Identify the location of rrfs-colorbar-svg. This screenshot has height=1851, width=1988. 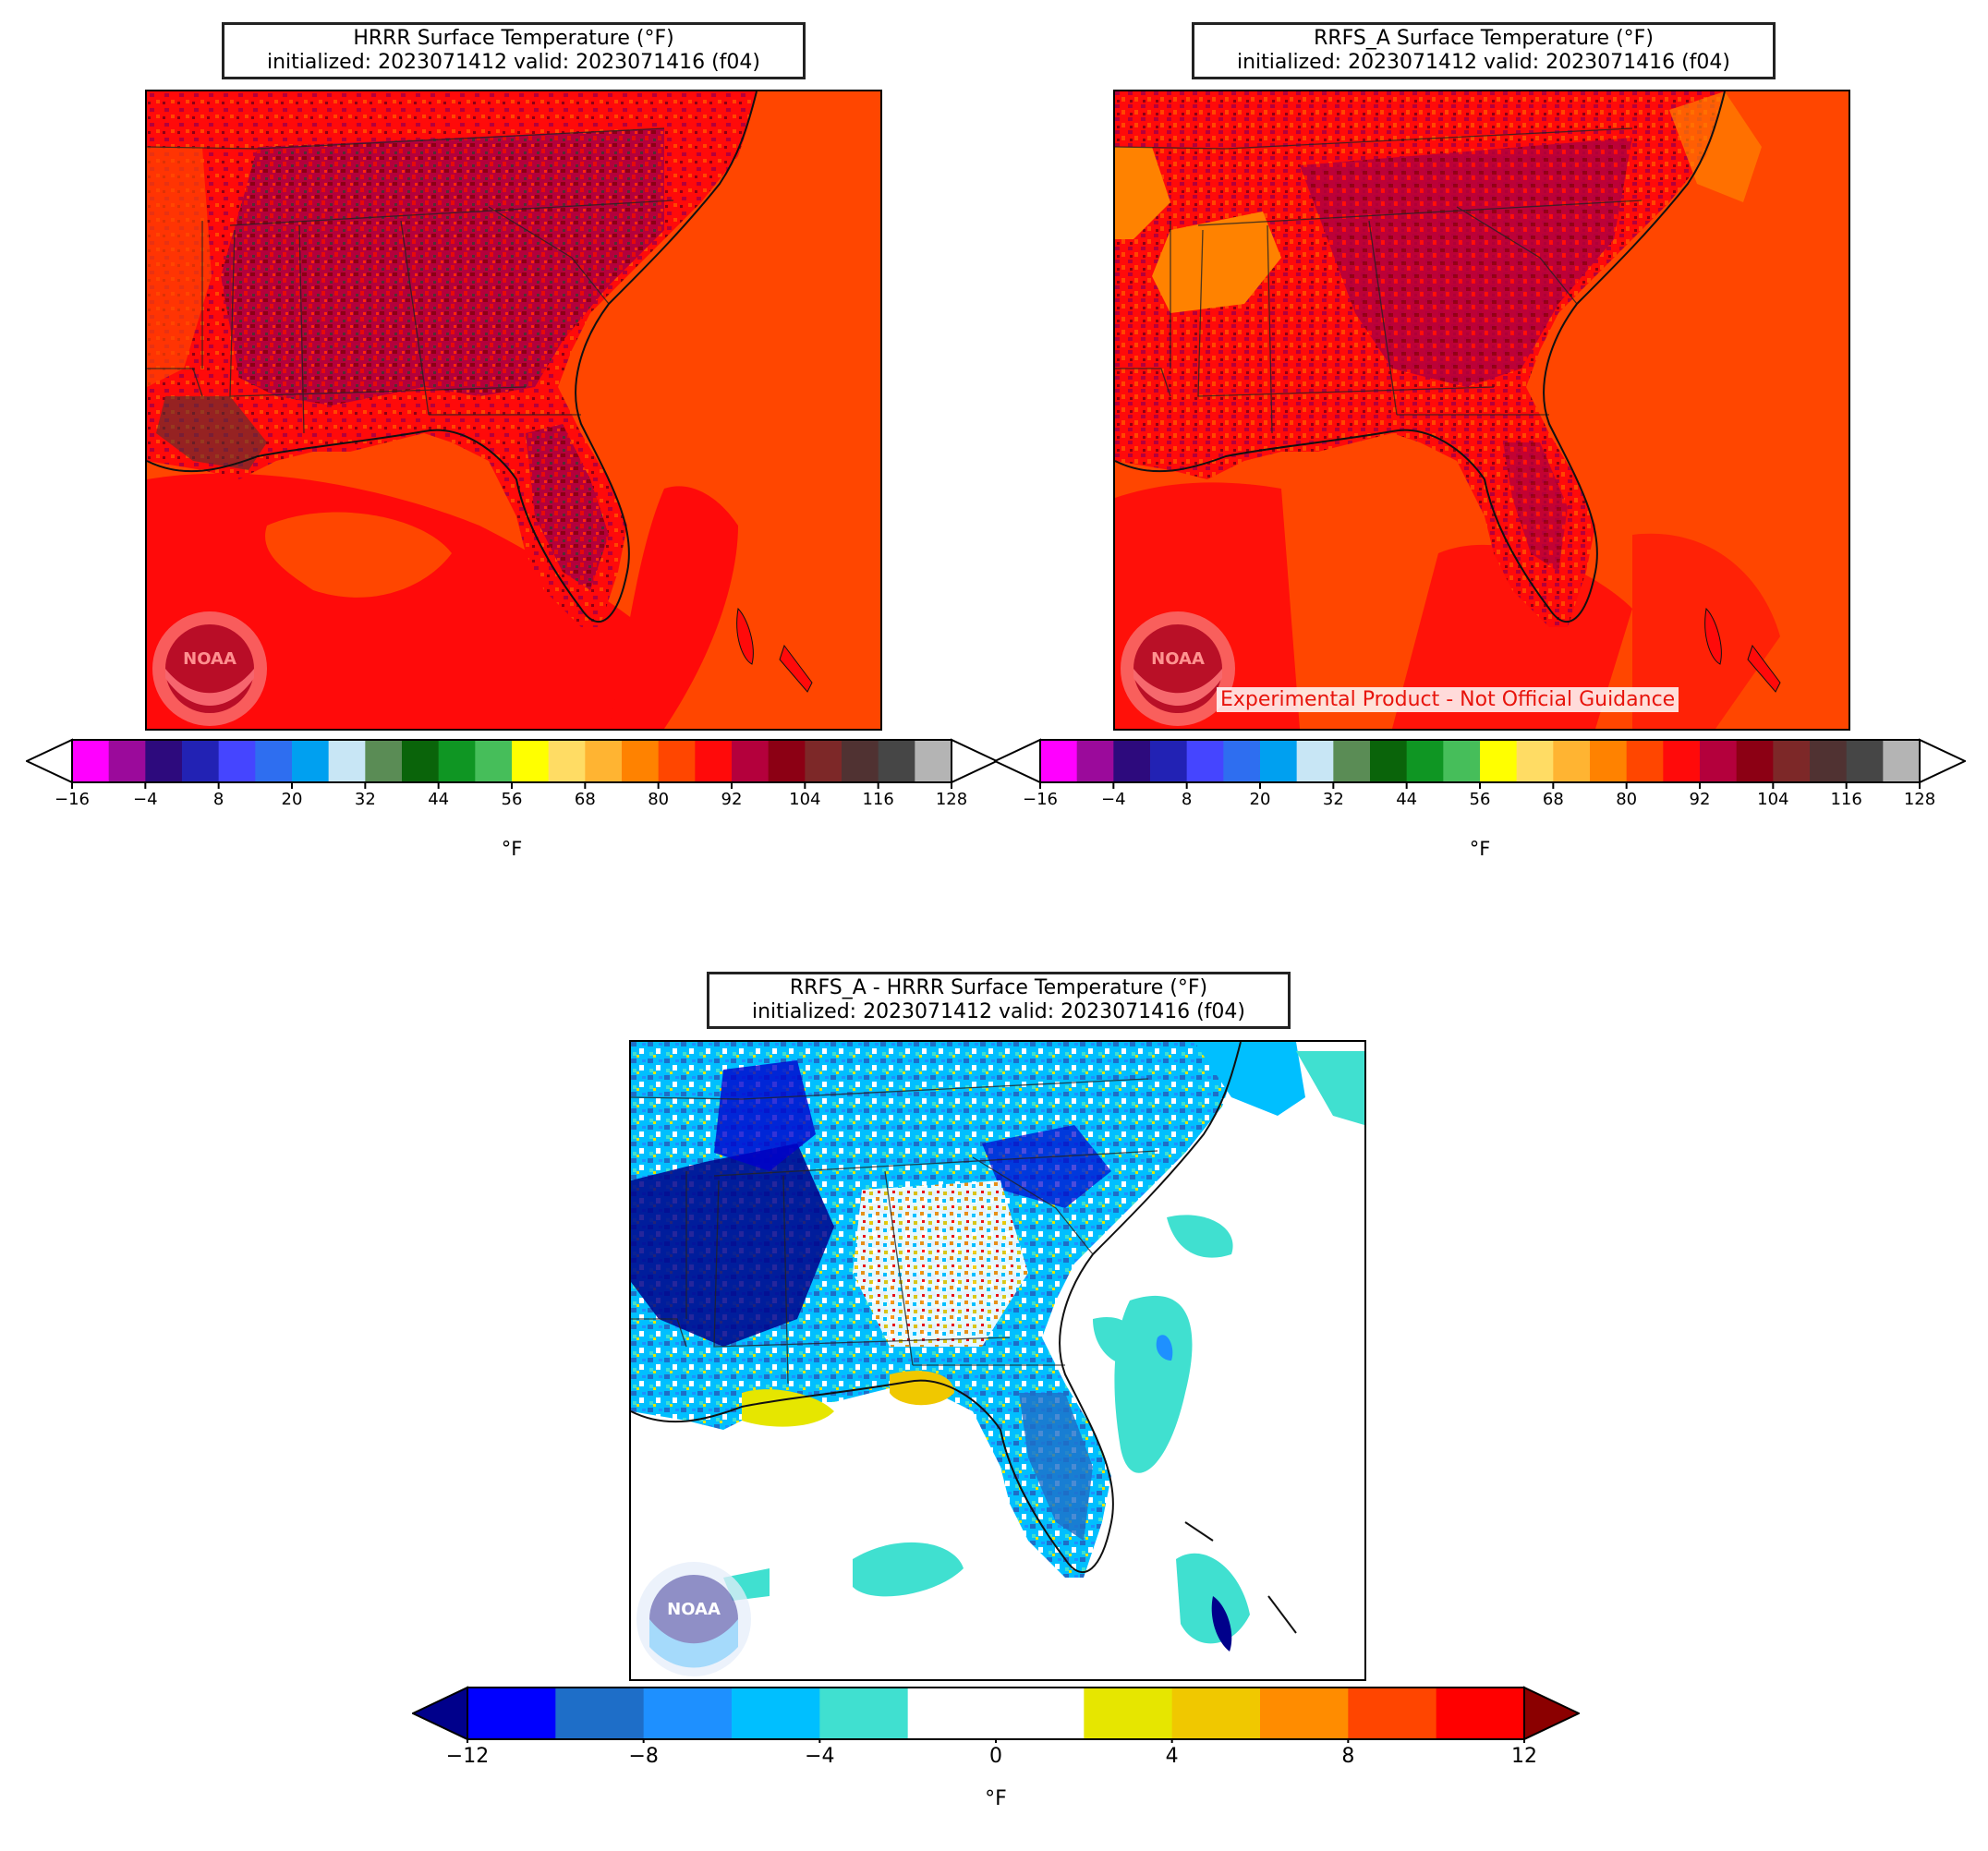
(1480, 764).